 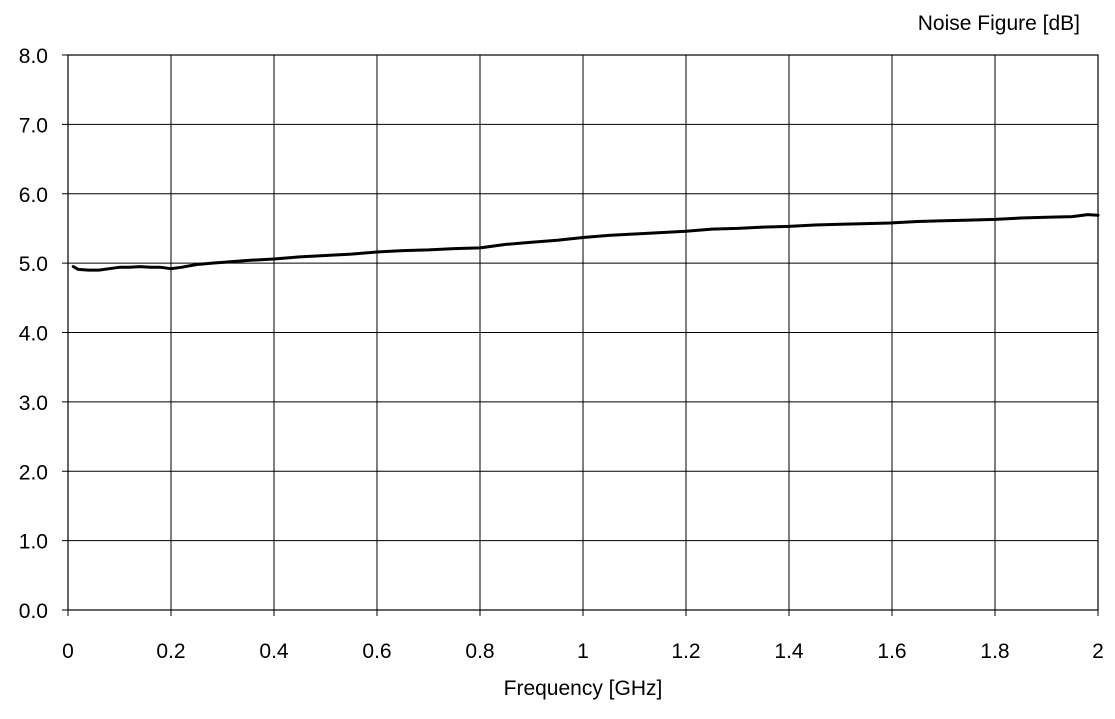 I want to click on x-tick-label: 1, so click(x=583, y=651).